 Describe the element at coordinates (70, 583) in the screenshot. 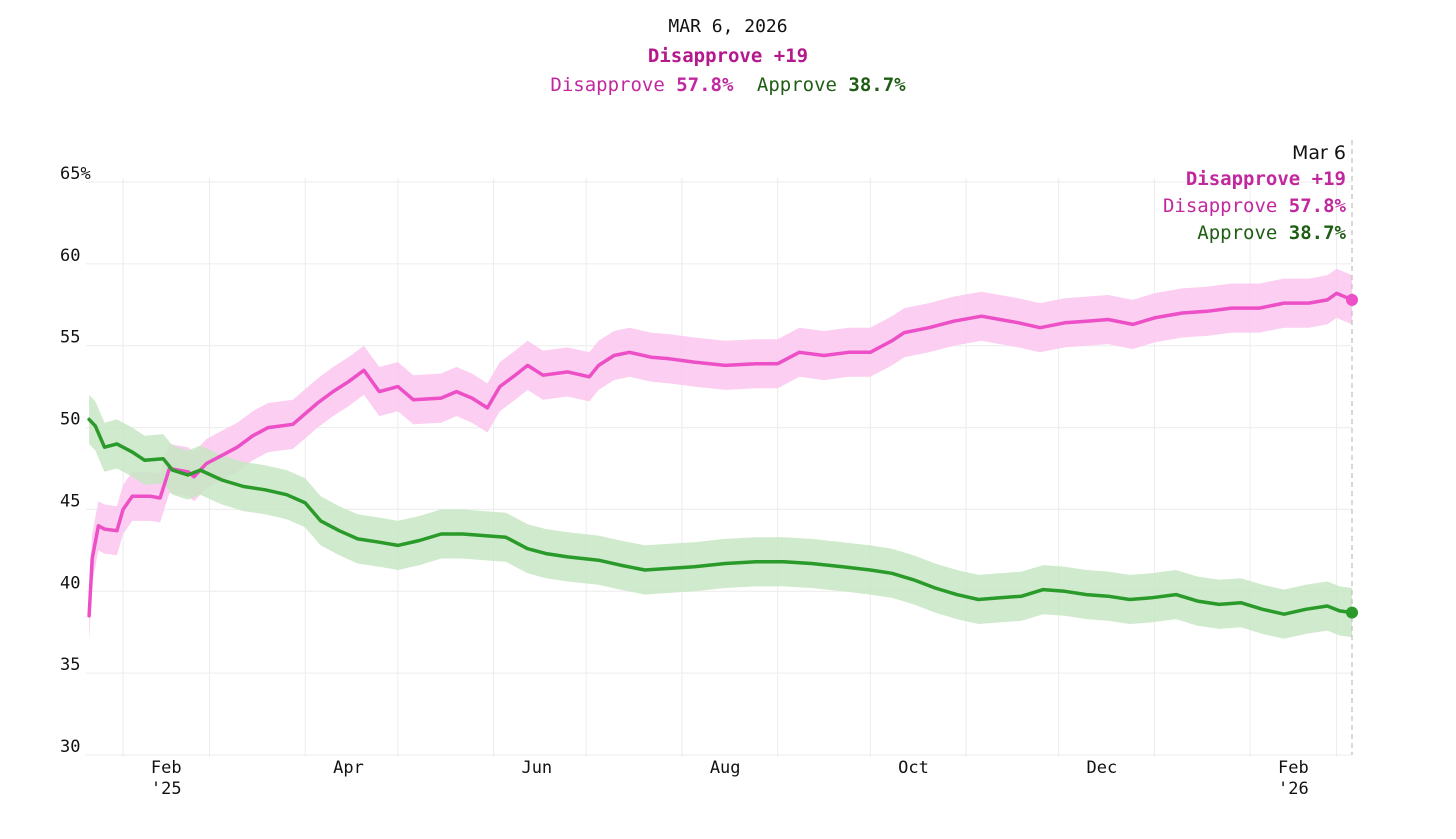

I see `y-tick-label: 40` at that location.